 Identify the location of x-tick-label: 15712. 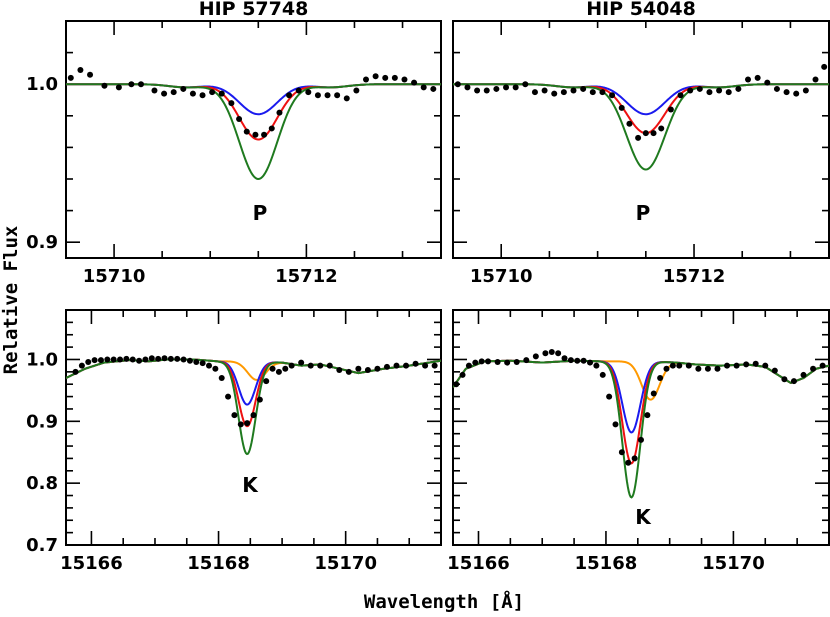
(306, 276).